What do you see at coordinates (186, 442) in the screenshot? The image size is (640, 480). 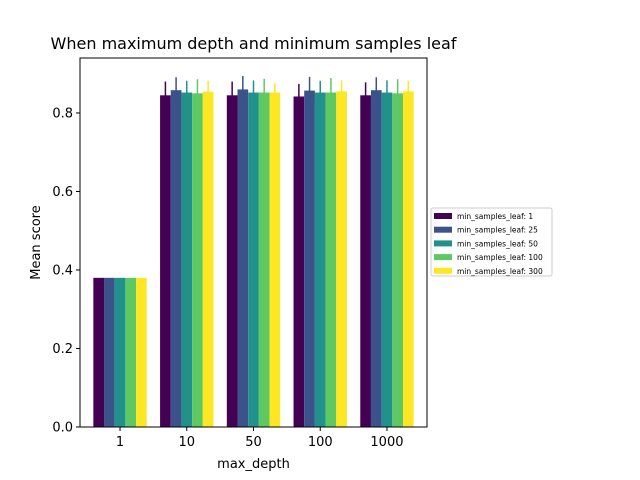 I see `x-tick-label: 10` at bounding box center [186, 442].